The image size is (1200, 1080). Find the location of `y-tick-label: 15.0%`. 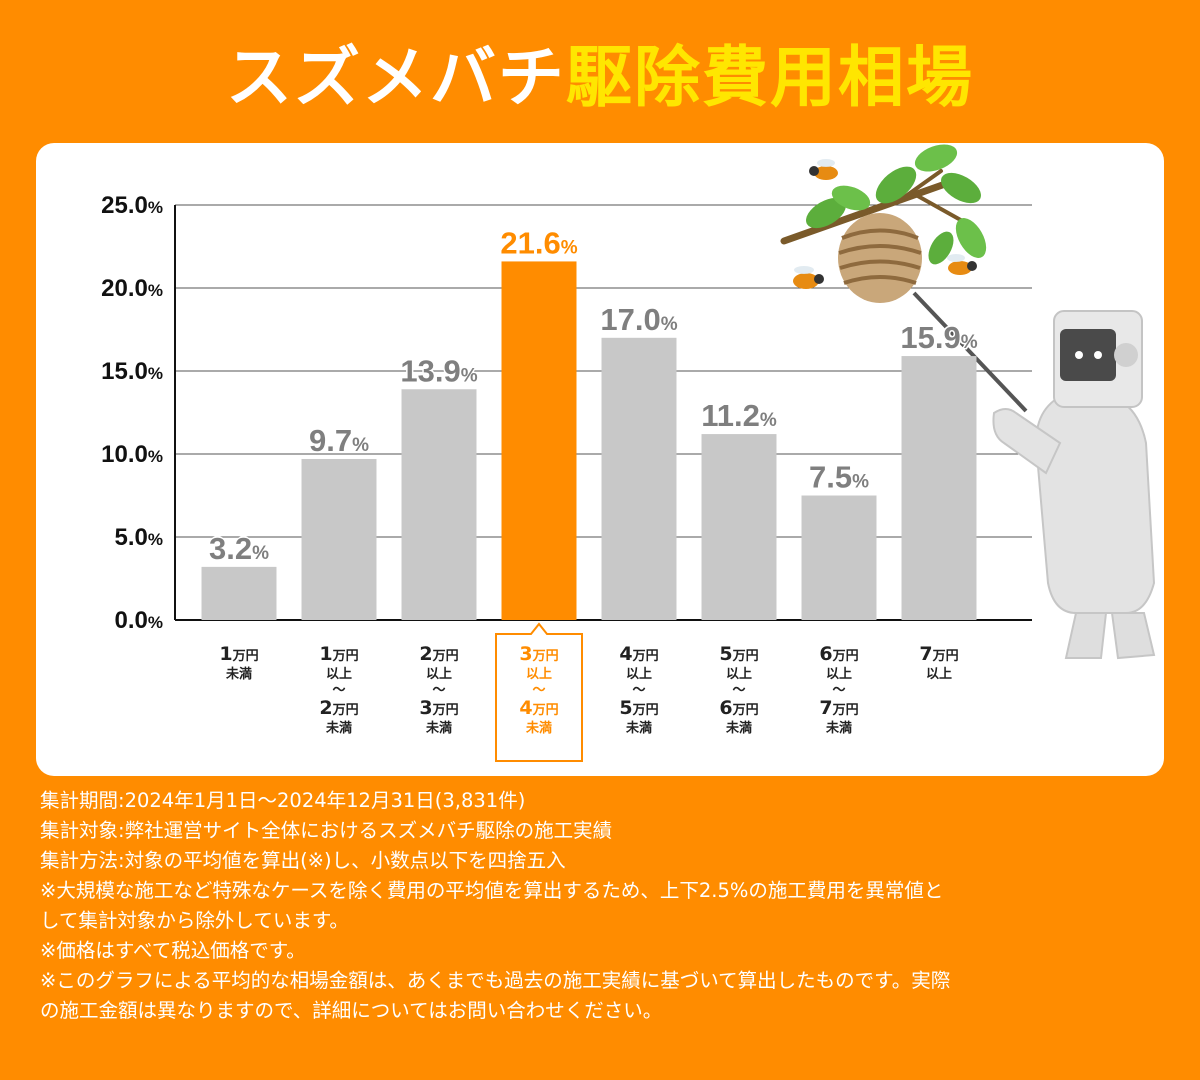

y-tick-label: 15.0% is located at coordinates (132, 371).